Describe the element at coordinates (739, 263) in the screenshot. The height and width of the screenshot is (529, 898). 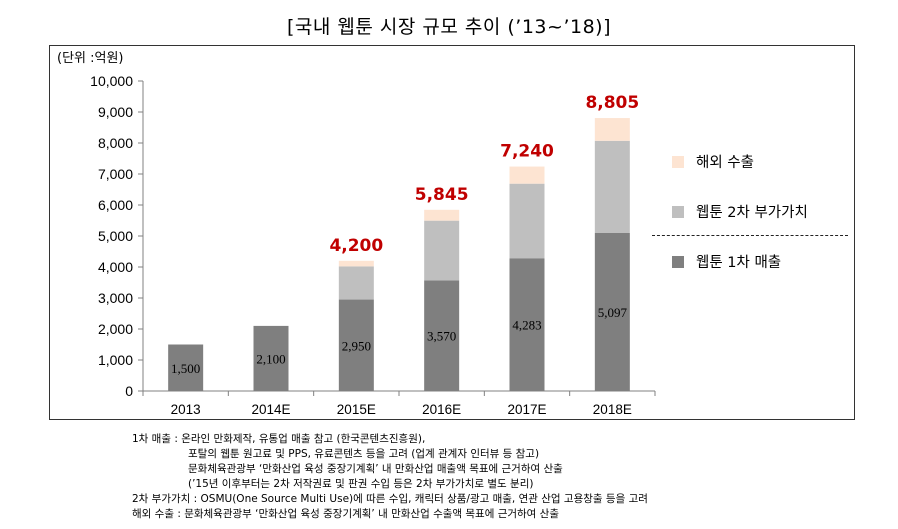
I see `legend-label-primary: 웹툰 1차 매출` at that location.